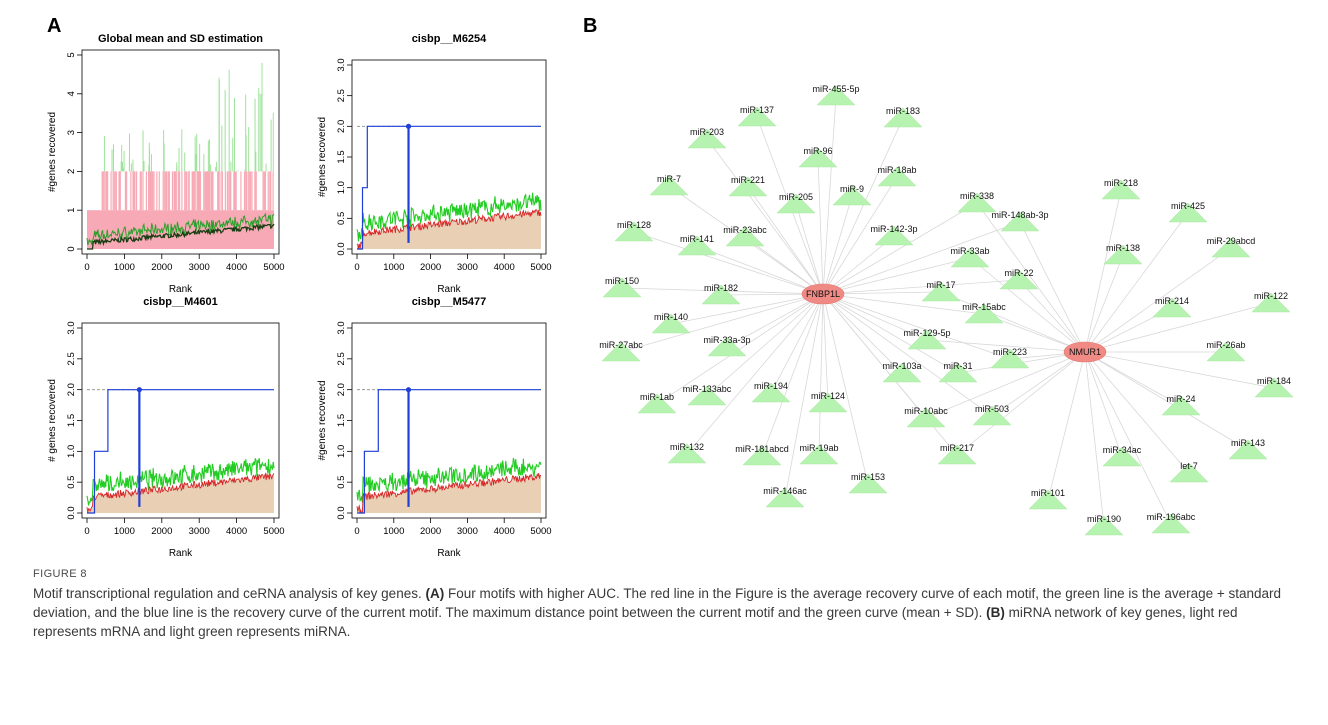  Describe the element at coordinates (1104, 519) in the screenshot. I see `mirna-label: miR-190` at that location.